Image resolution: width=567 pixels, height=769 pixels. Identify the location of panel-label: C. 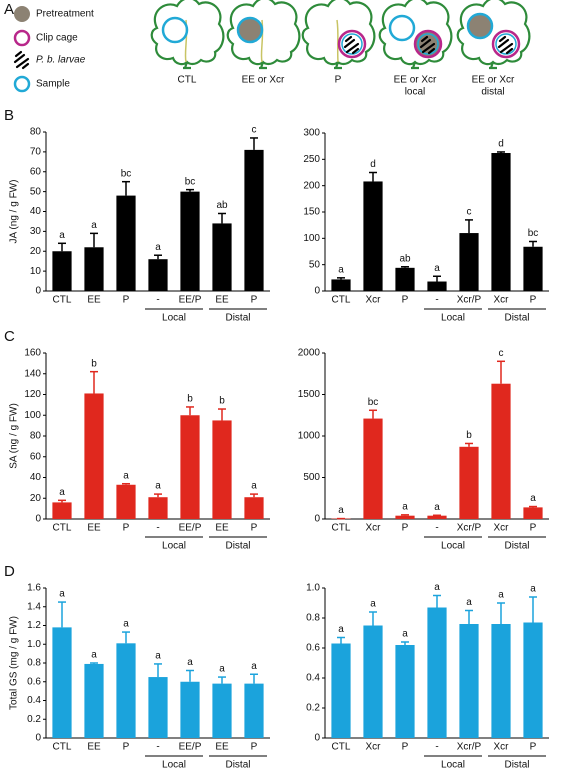
(9, 336).